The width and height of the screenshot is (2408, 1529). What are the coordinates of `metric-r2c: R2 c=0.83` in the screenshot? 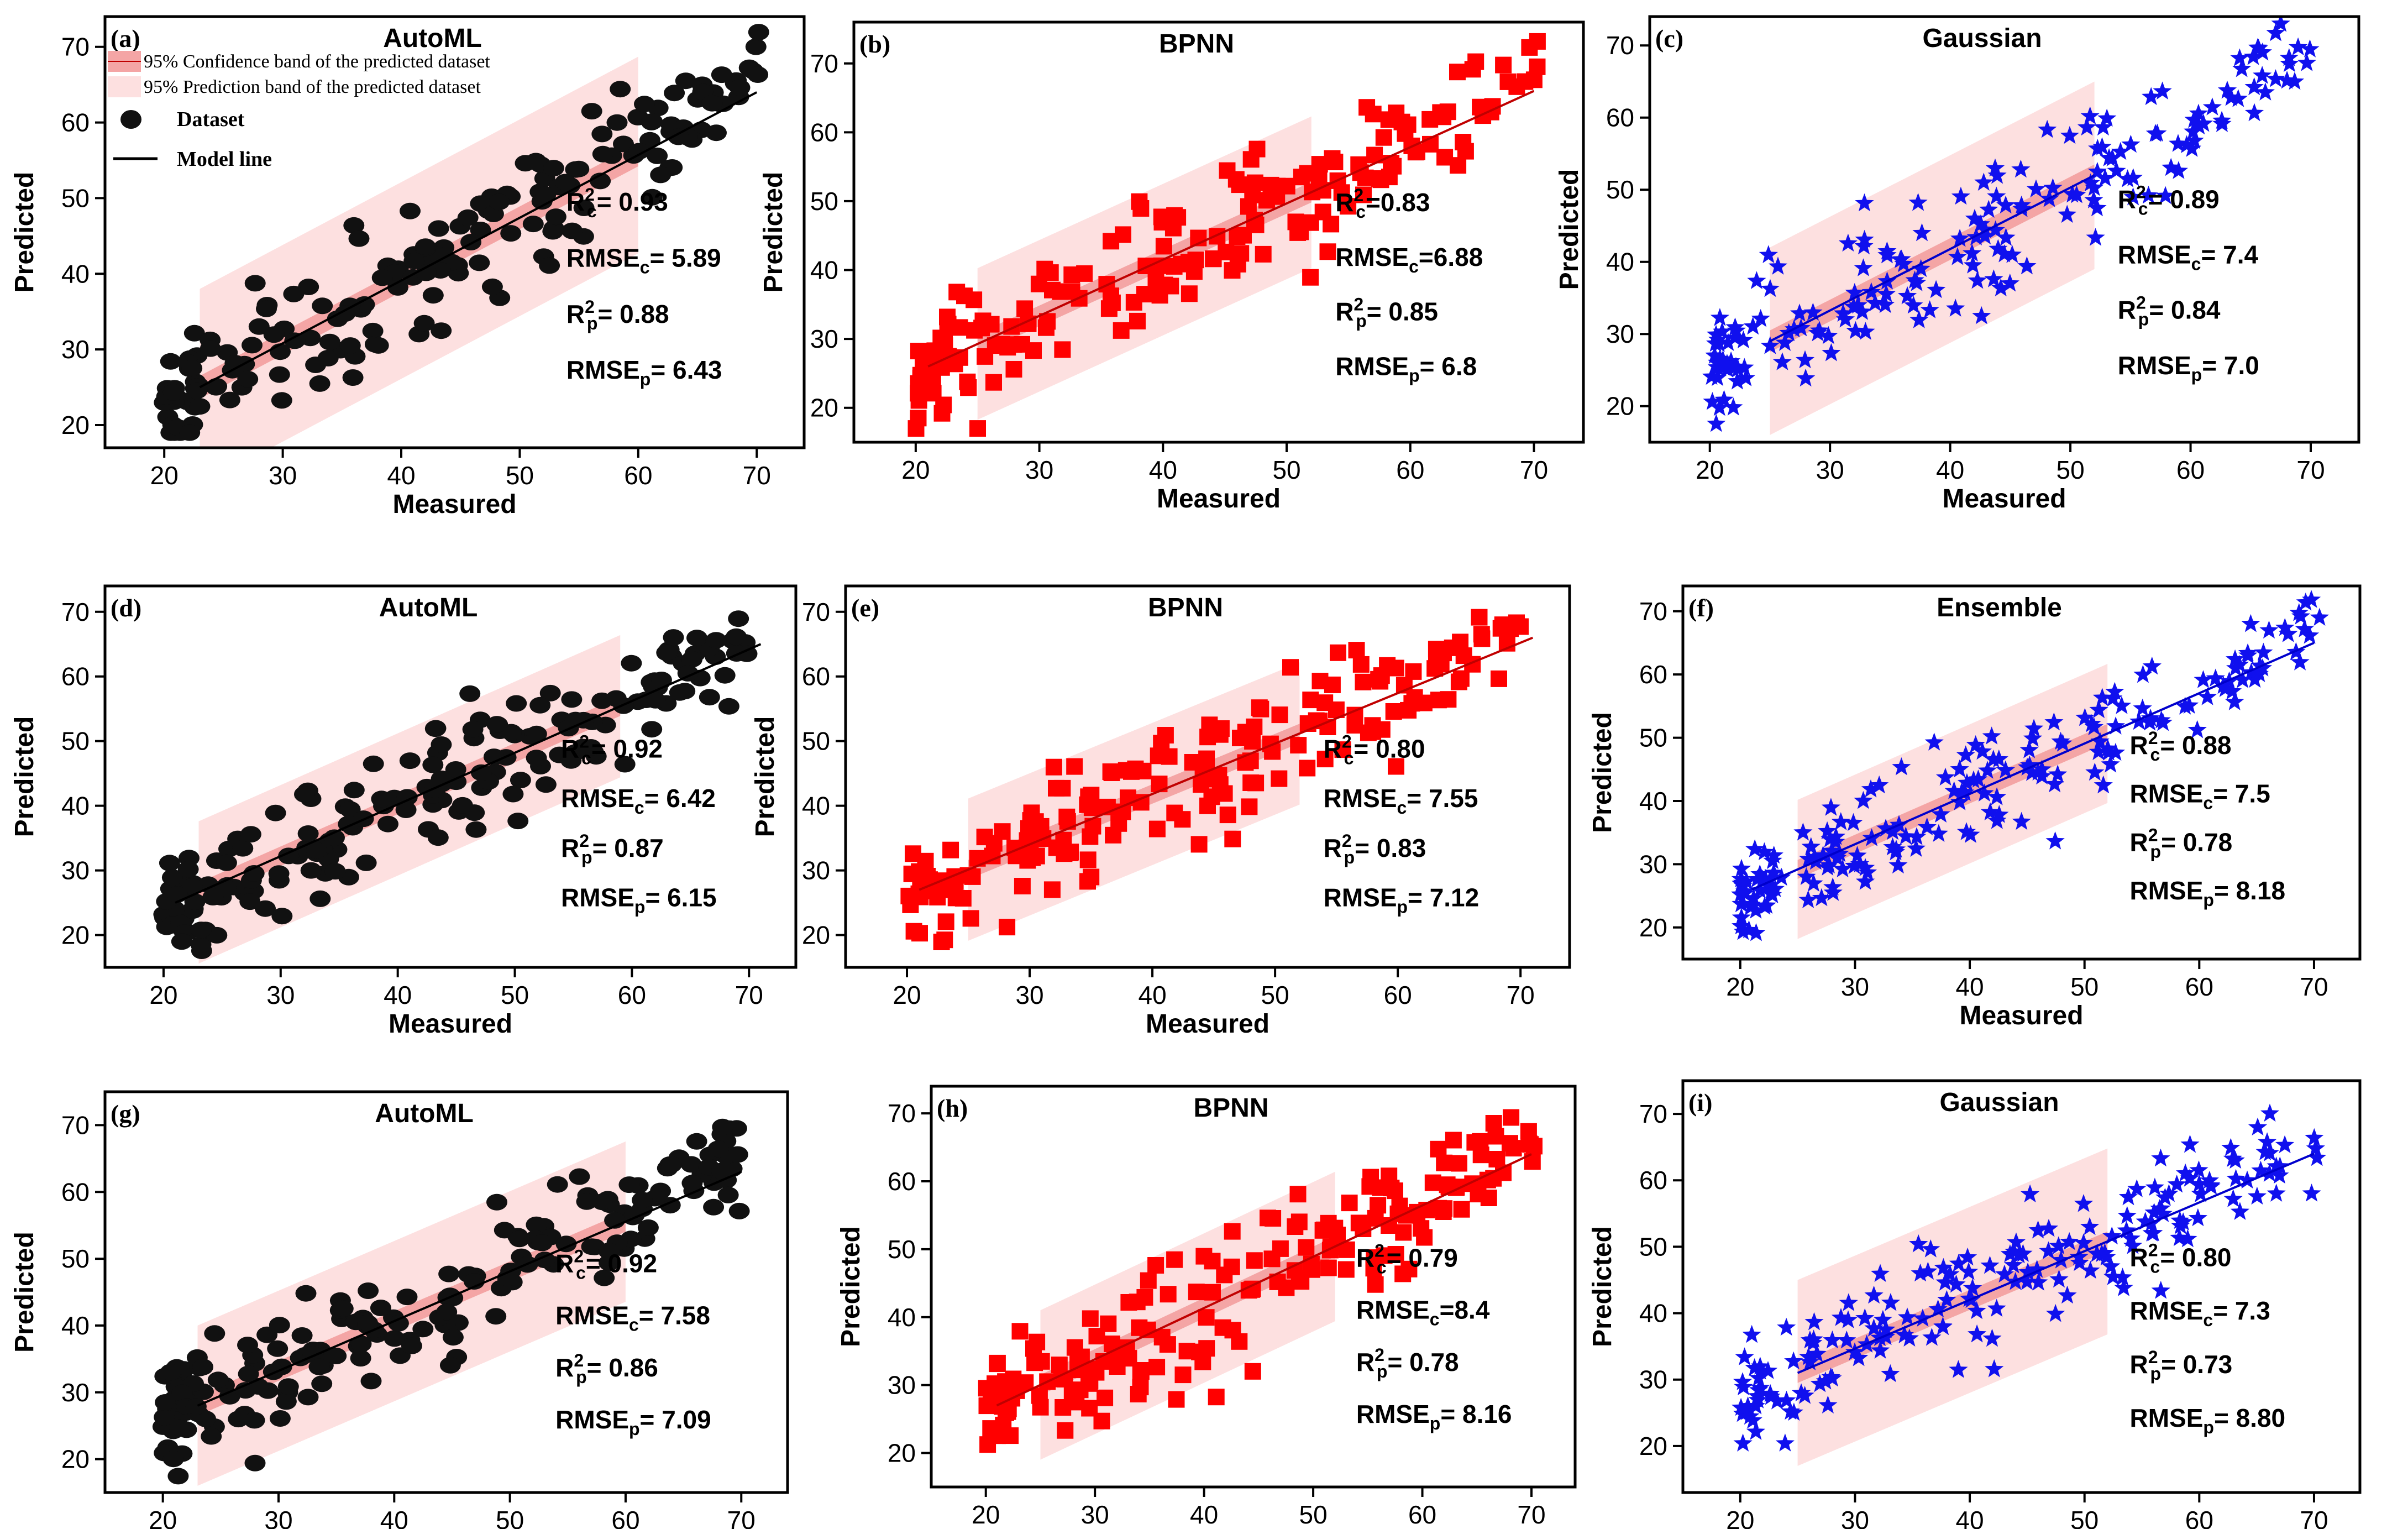 It's located at (1383, 203).